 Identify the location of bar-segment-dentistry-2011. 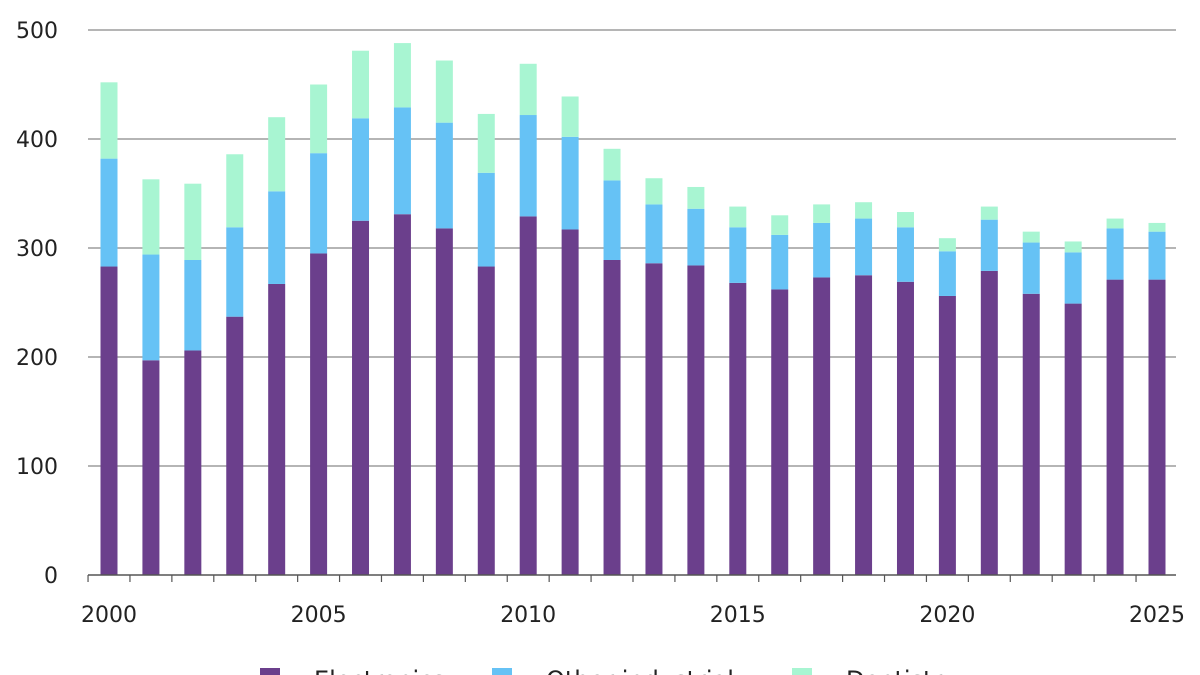
(570, 116).